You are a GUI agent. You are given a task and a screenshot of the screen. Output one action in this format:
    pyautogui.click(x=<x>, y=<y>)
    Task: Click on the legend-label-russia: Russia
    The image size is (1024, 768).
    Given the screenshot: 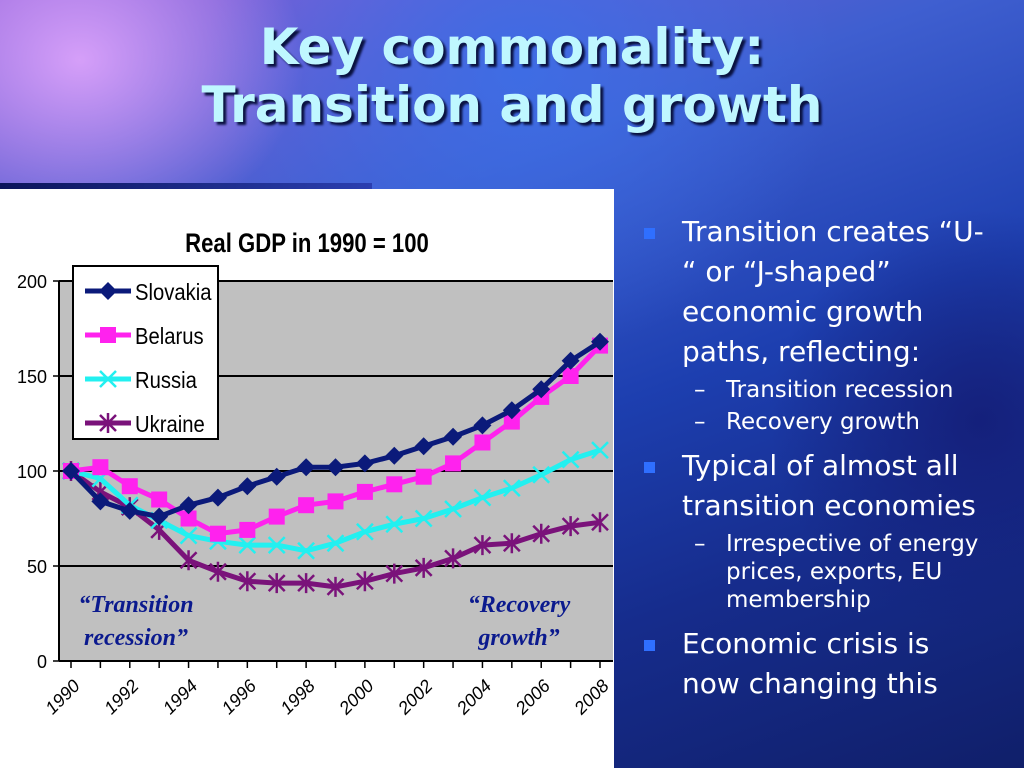 What is the action you would take?
    pyautogui.click(x=166, y=380)
    